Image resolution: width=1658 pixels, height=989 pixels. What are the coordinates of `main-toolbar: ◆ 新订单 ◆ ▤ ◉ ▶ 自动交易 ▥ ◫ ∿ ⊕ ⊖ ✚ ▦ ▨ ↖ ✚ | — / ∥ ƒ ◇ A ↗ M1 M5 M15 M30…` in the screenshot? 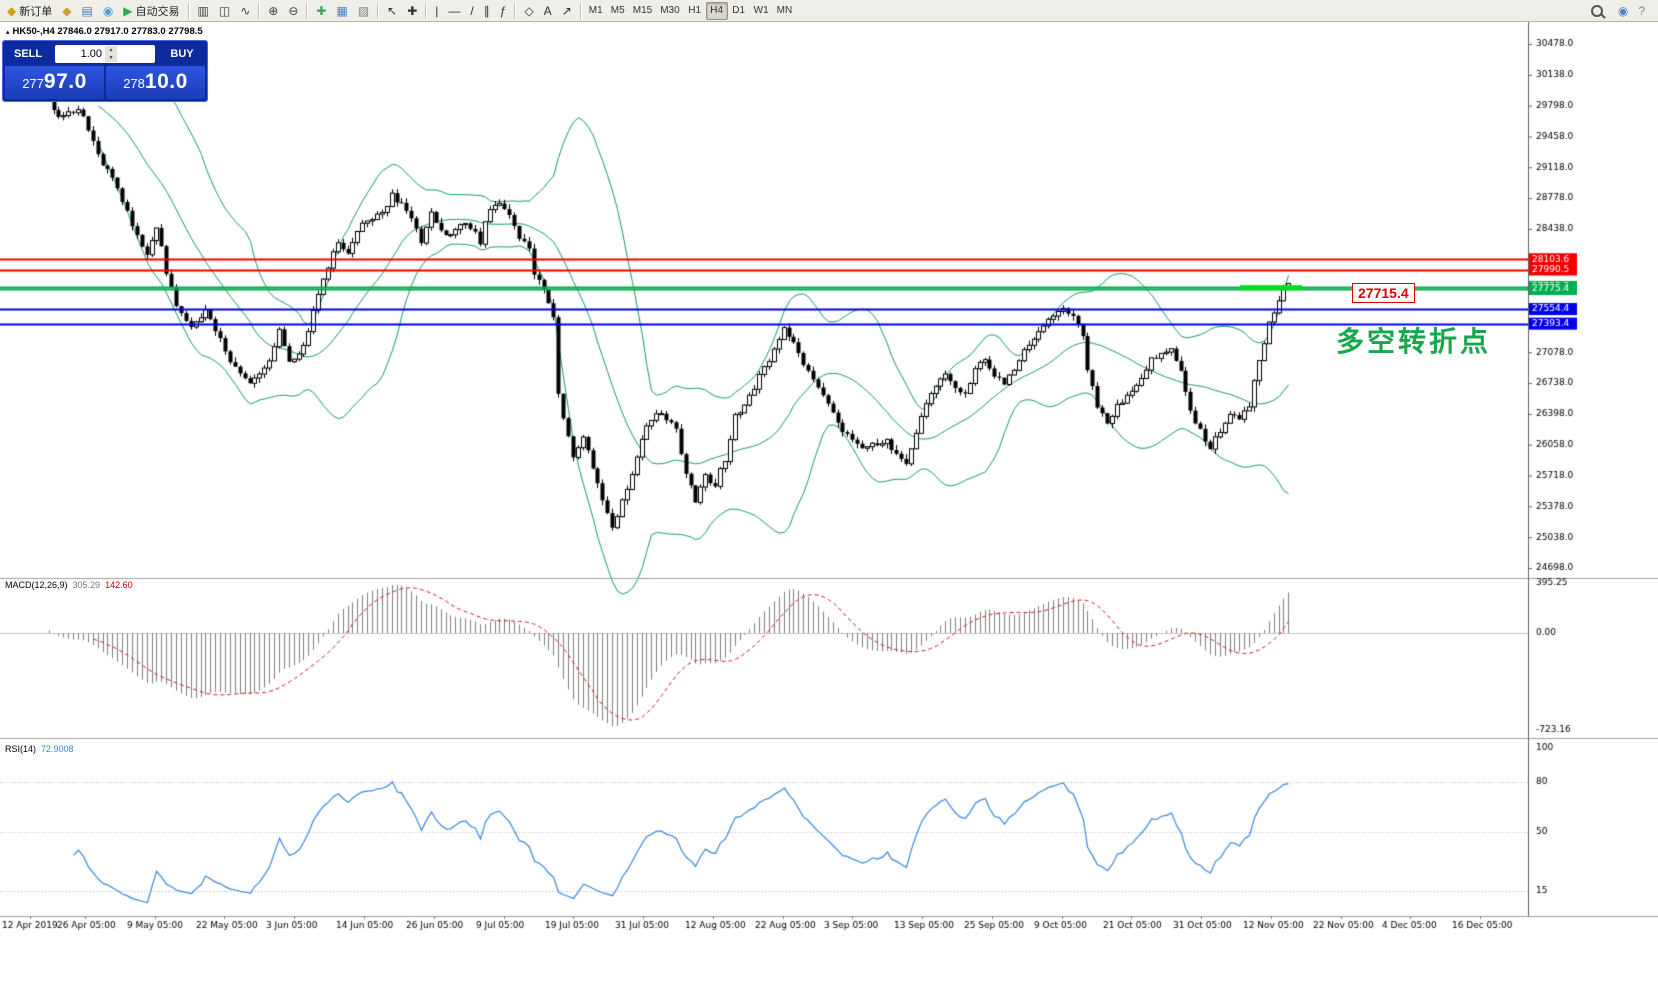 It's located at (829, 11).